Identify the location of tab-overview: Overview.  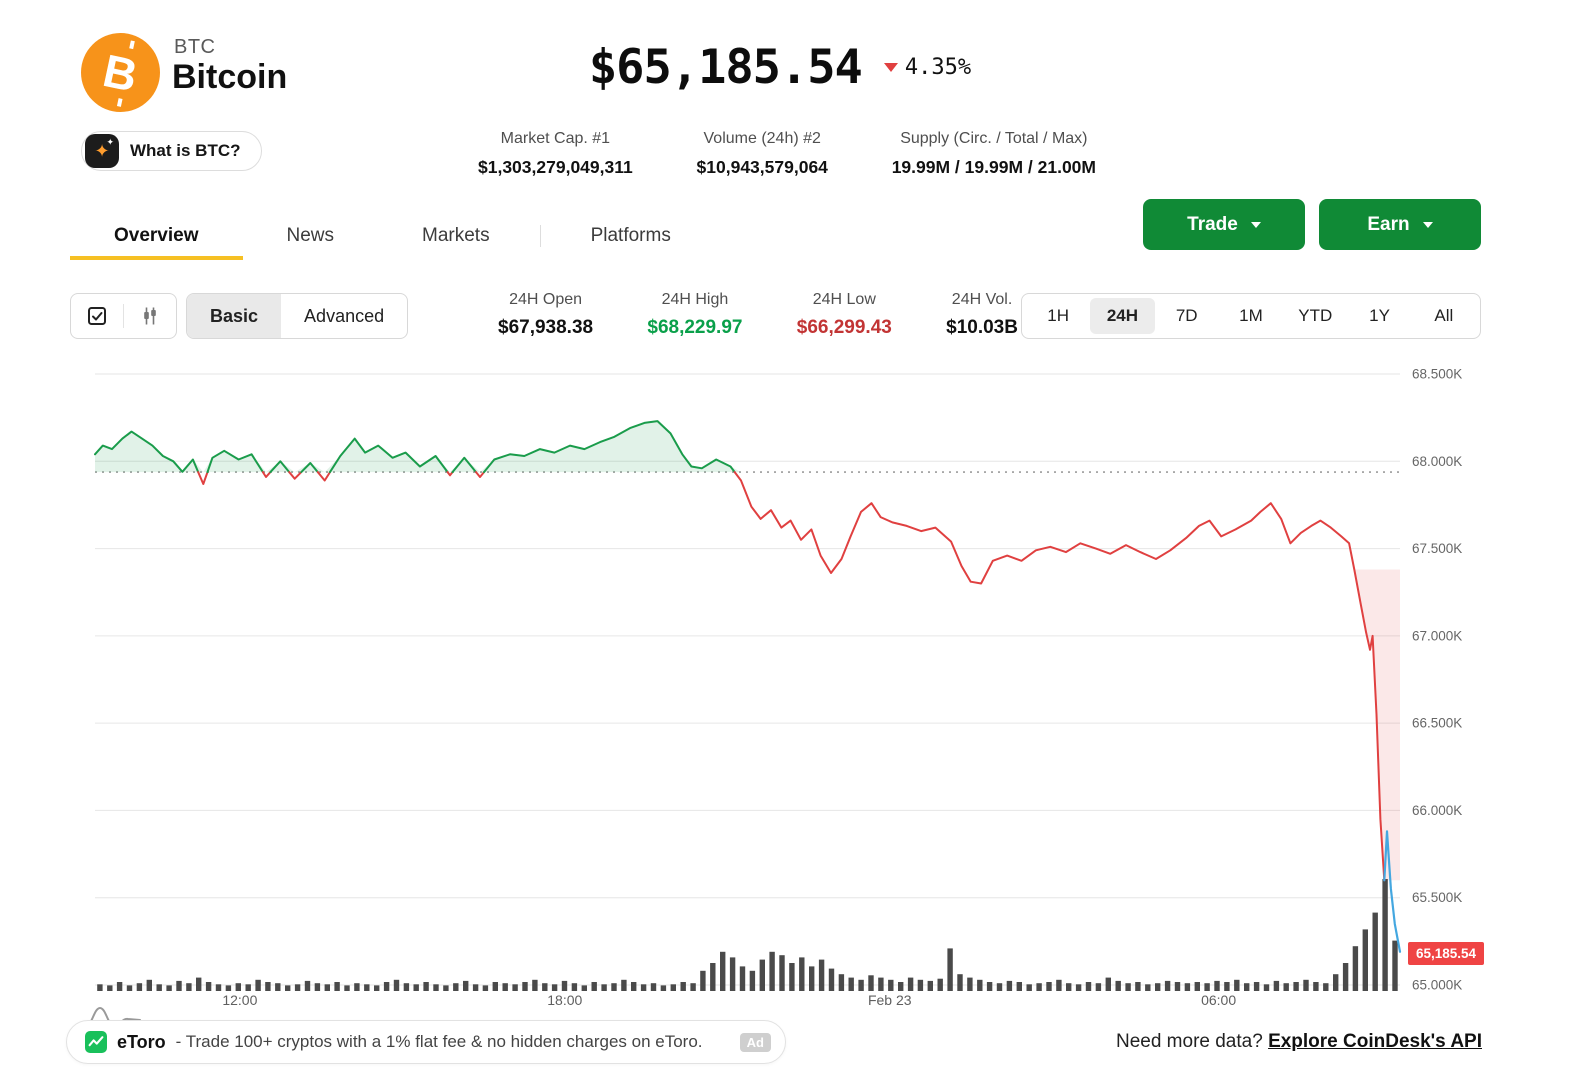
(156, 236).